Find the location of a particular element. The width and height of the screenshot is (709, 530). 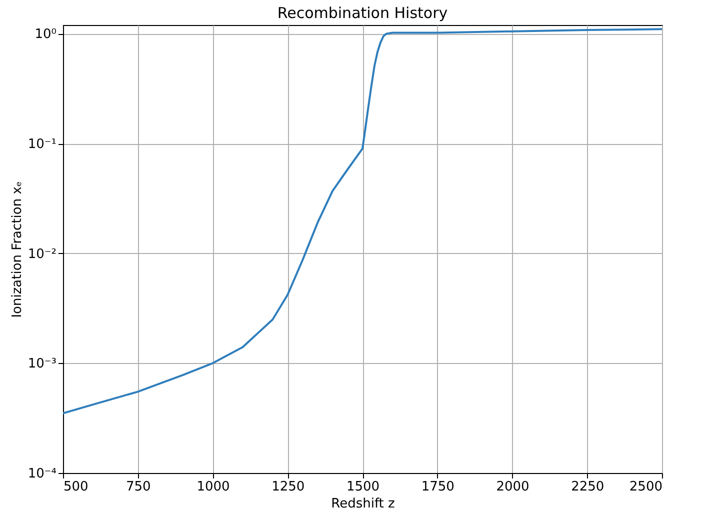

y-tick-label: 10⁻⁴ is located at coordinates (42, 474).